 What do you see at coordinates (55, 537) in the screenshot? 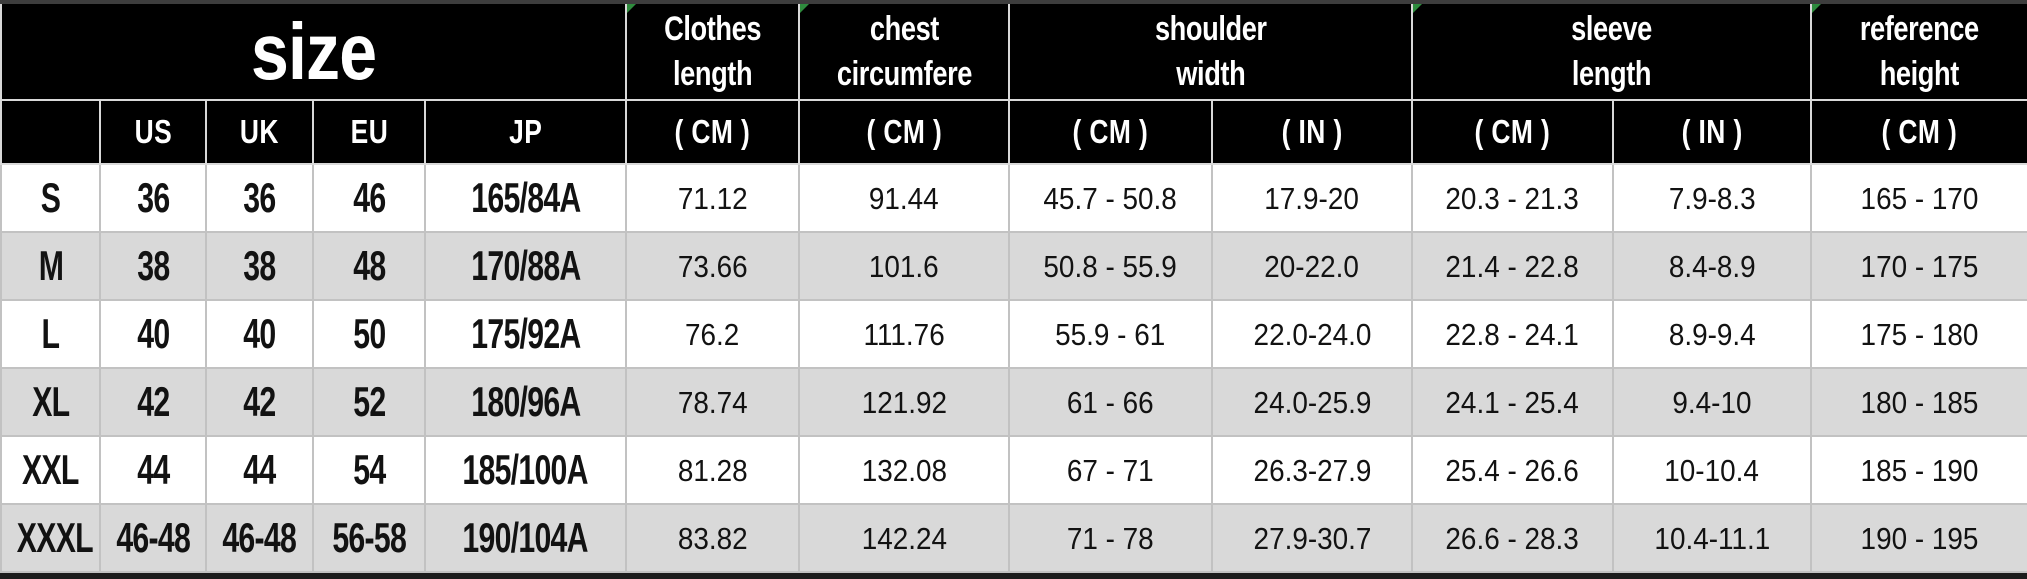
I see `row-label: XXXL` at bounding box center [55, 537].